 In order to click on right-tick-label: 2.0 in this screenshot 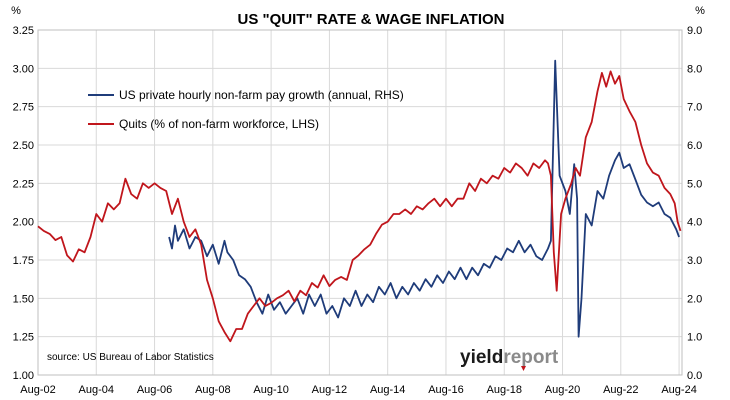, I will do `click(694, 299)`.